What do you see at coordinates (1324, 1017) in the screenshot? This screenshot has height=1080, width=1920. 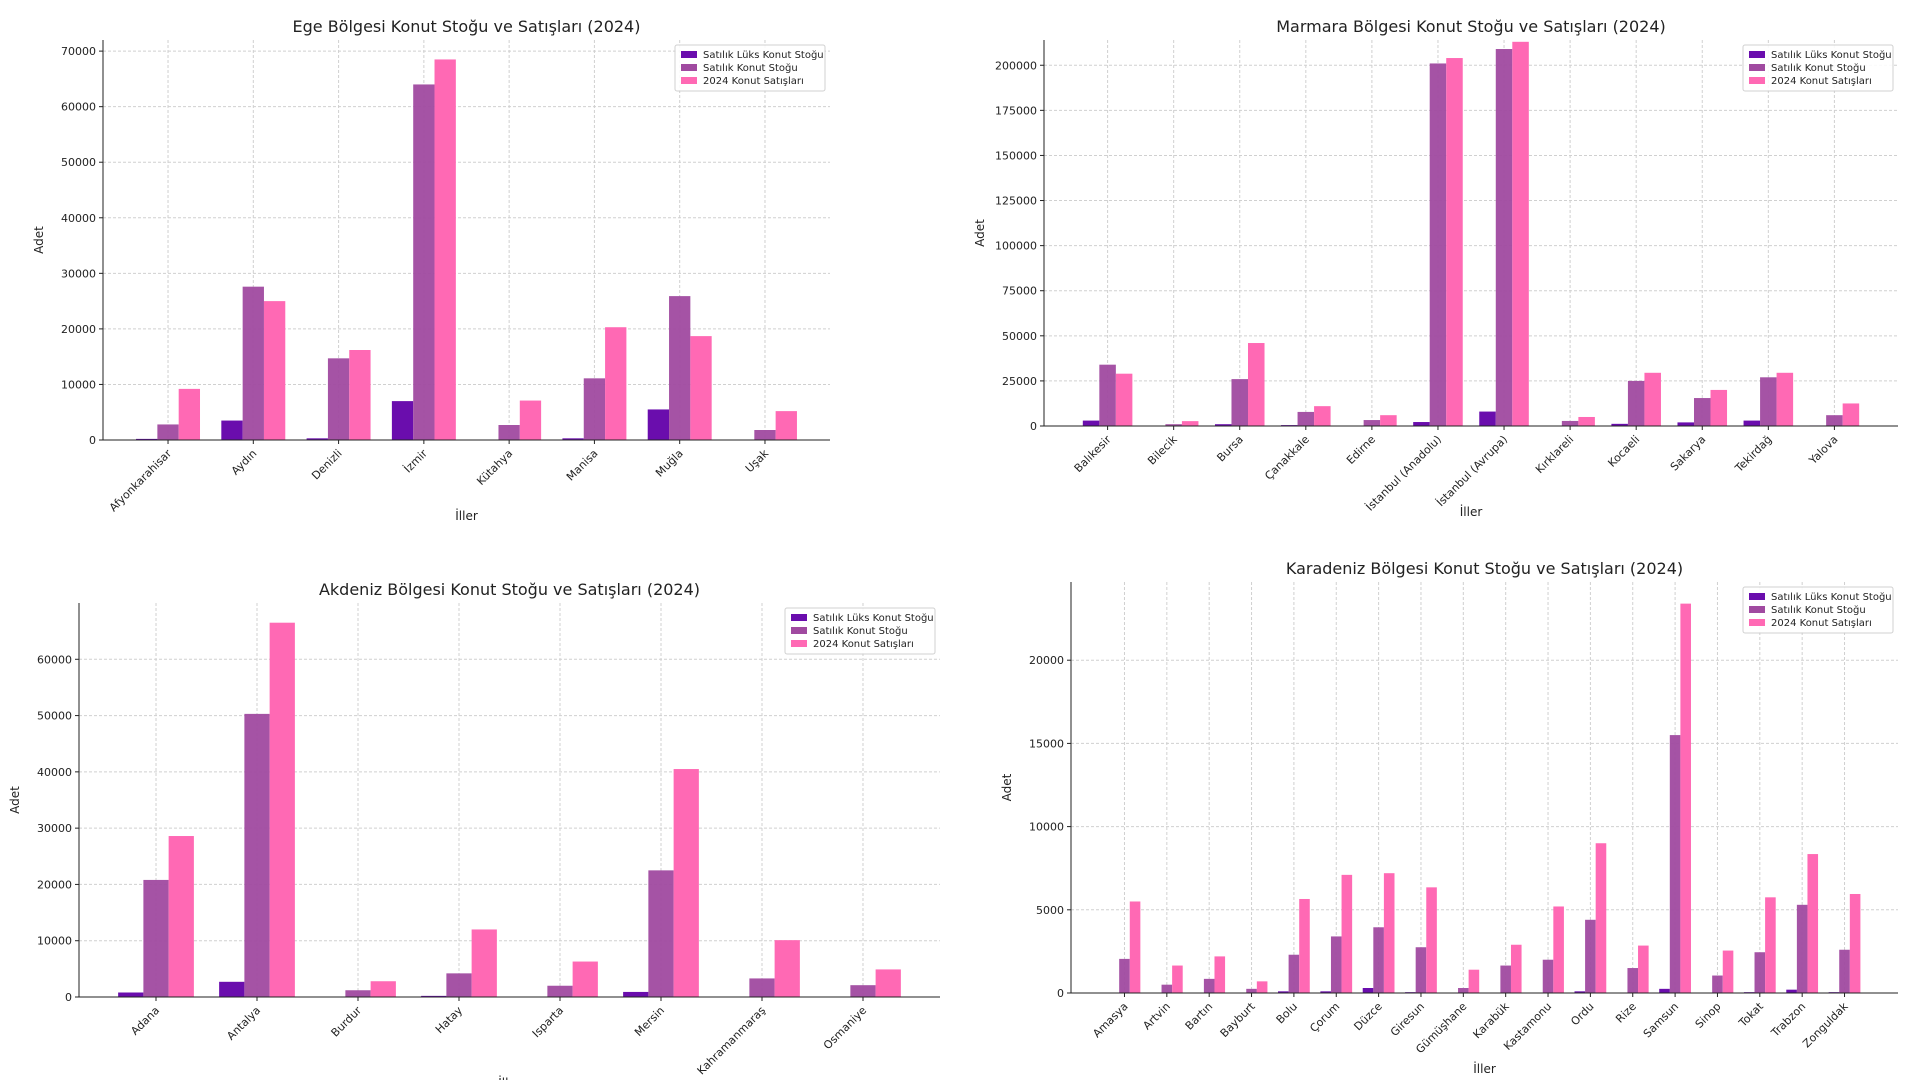 I see `x-tick-label: Çorum` at bounding box center [1324, 1017].